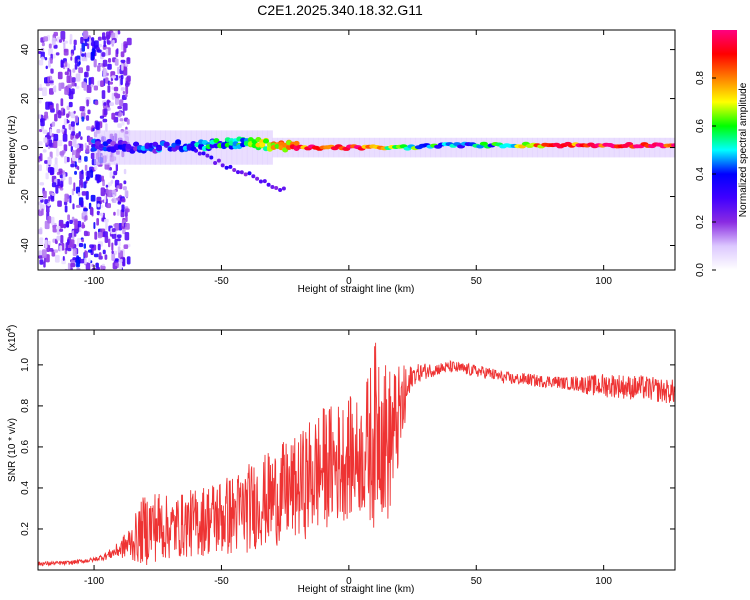  What do you see at coordinates (12, 338) in the screenshot?
I see `snr-y-scale: (x104)` at bounding box center [12, 338].